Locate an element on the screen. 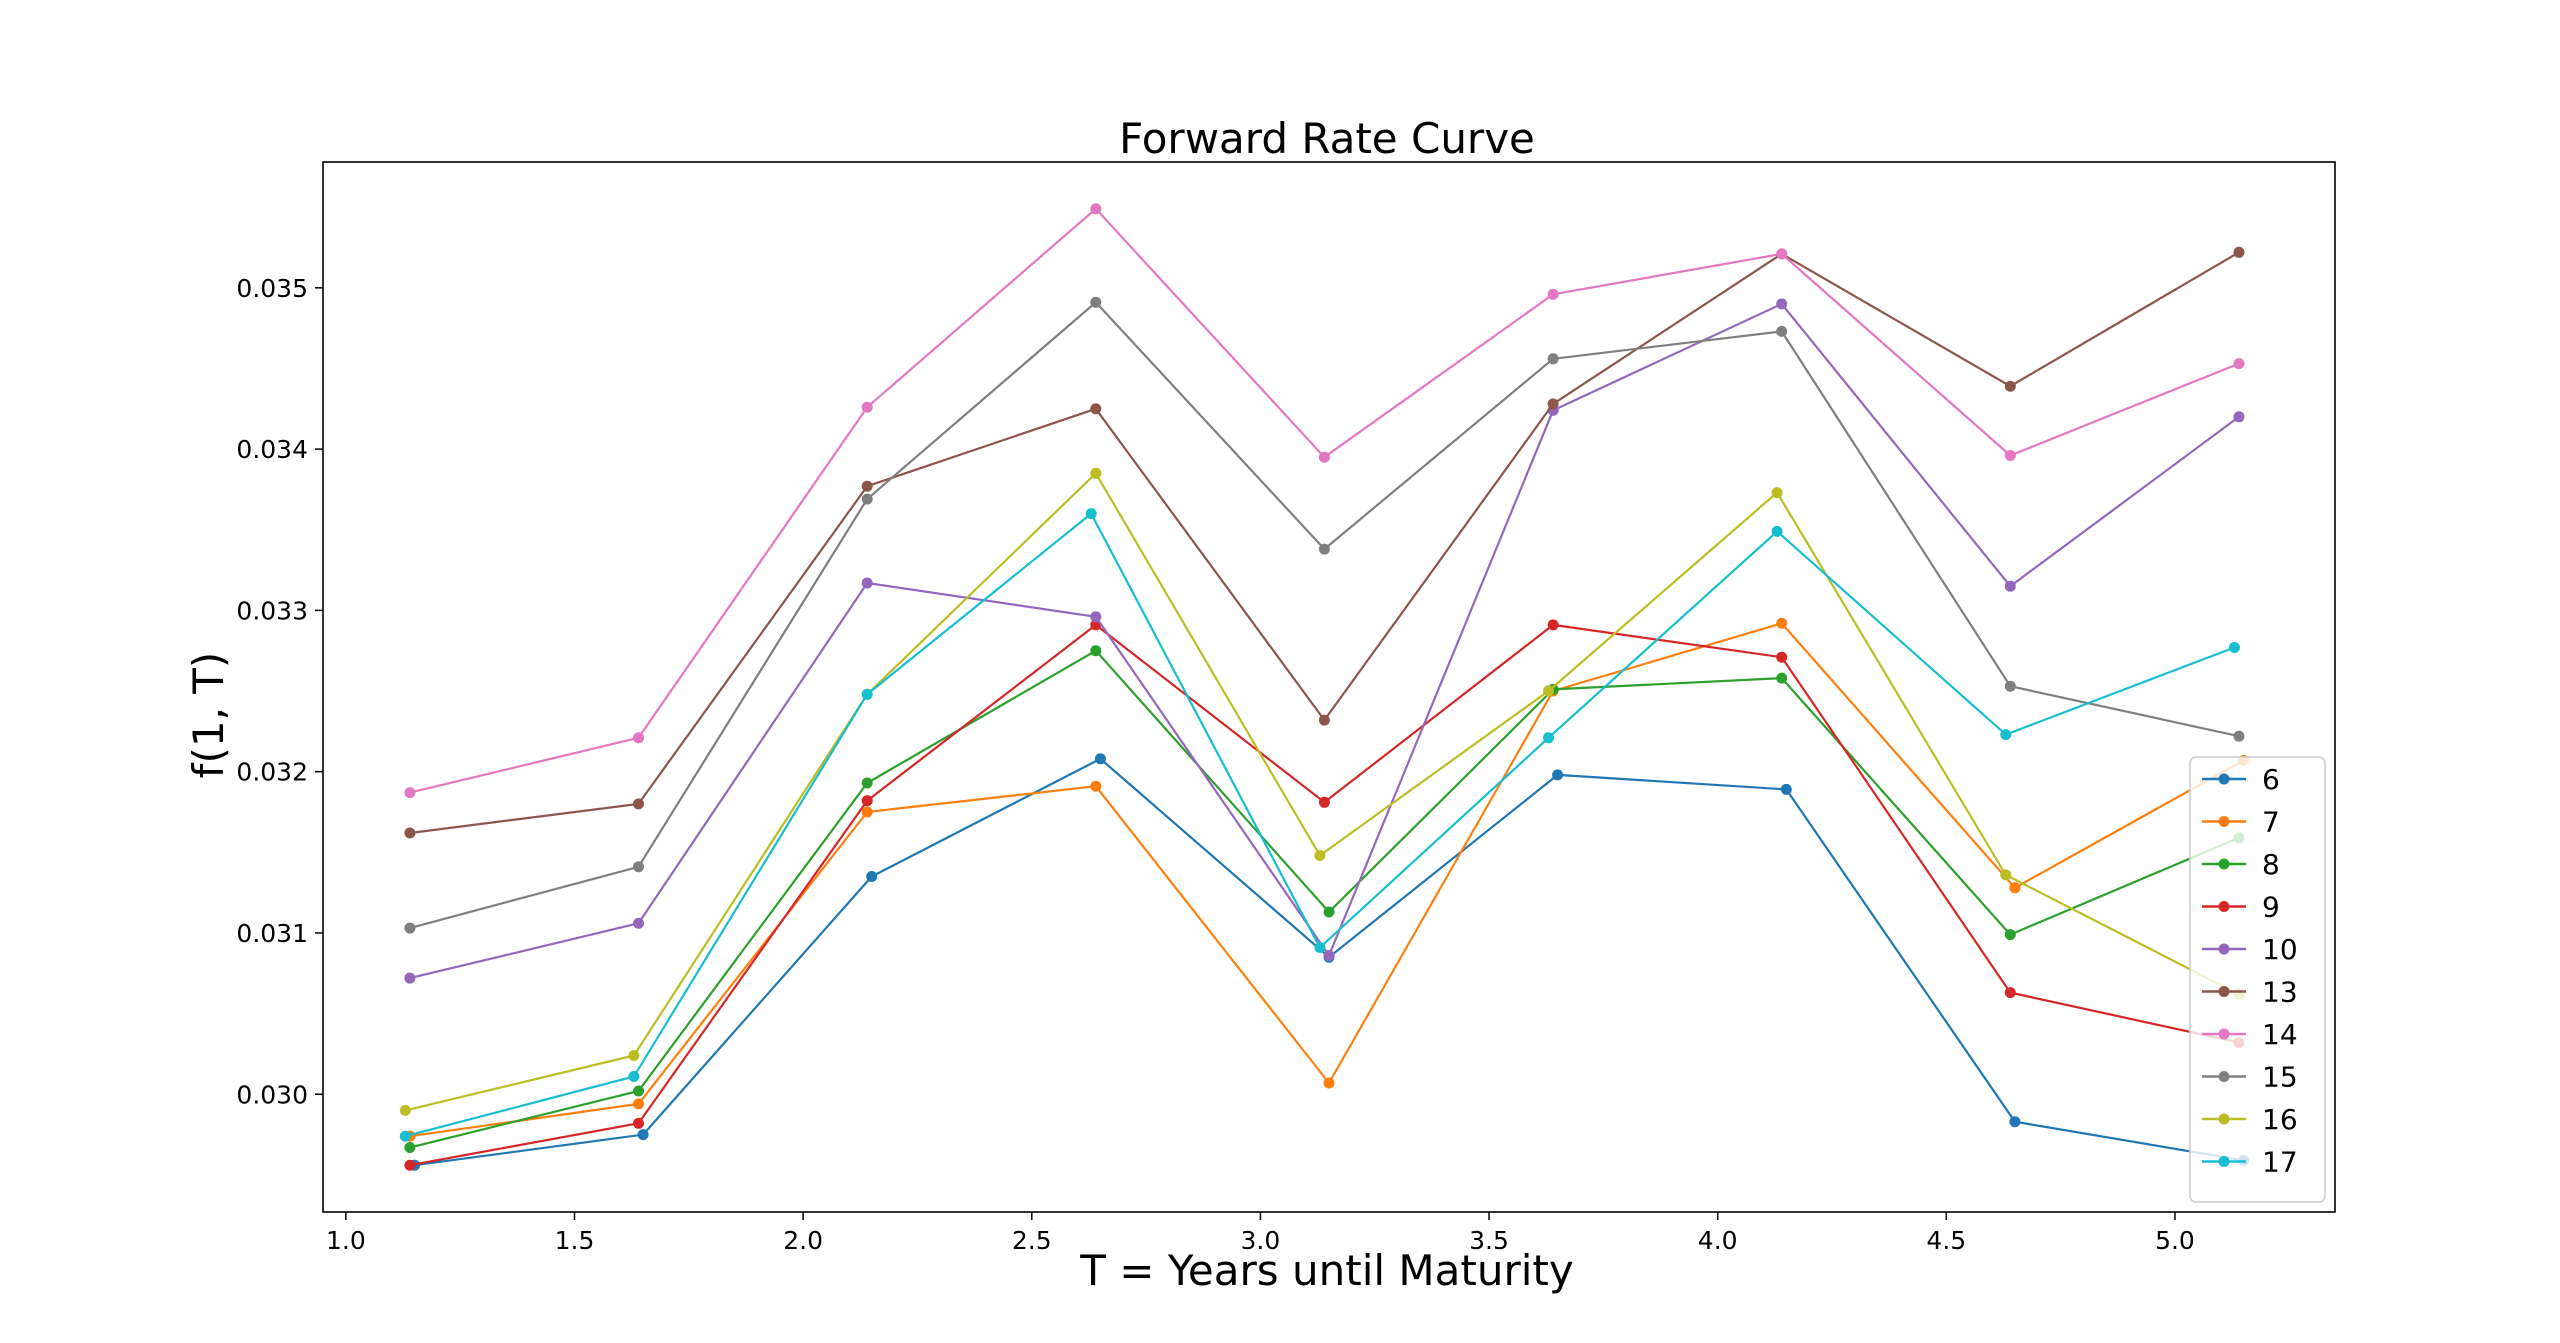 The width and height of the screenshot is (2560, 1343). legend-item-16: 16 is located at coordinates (2250, 1119).